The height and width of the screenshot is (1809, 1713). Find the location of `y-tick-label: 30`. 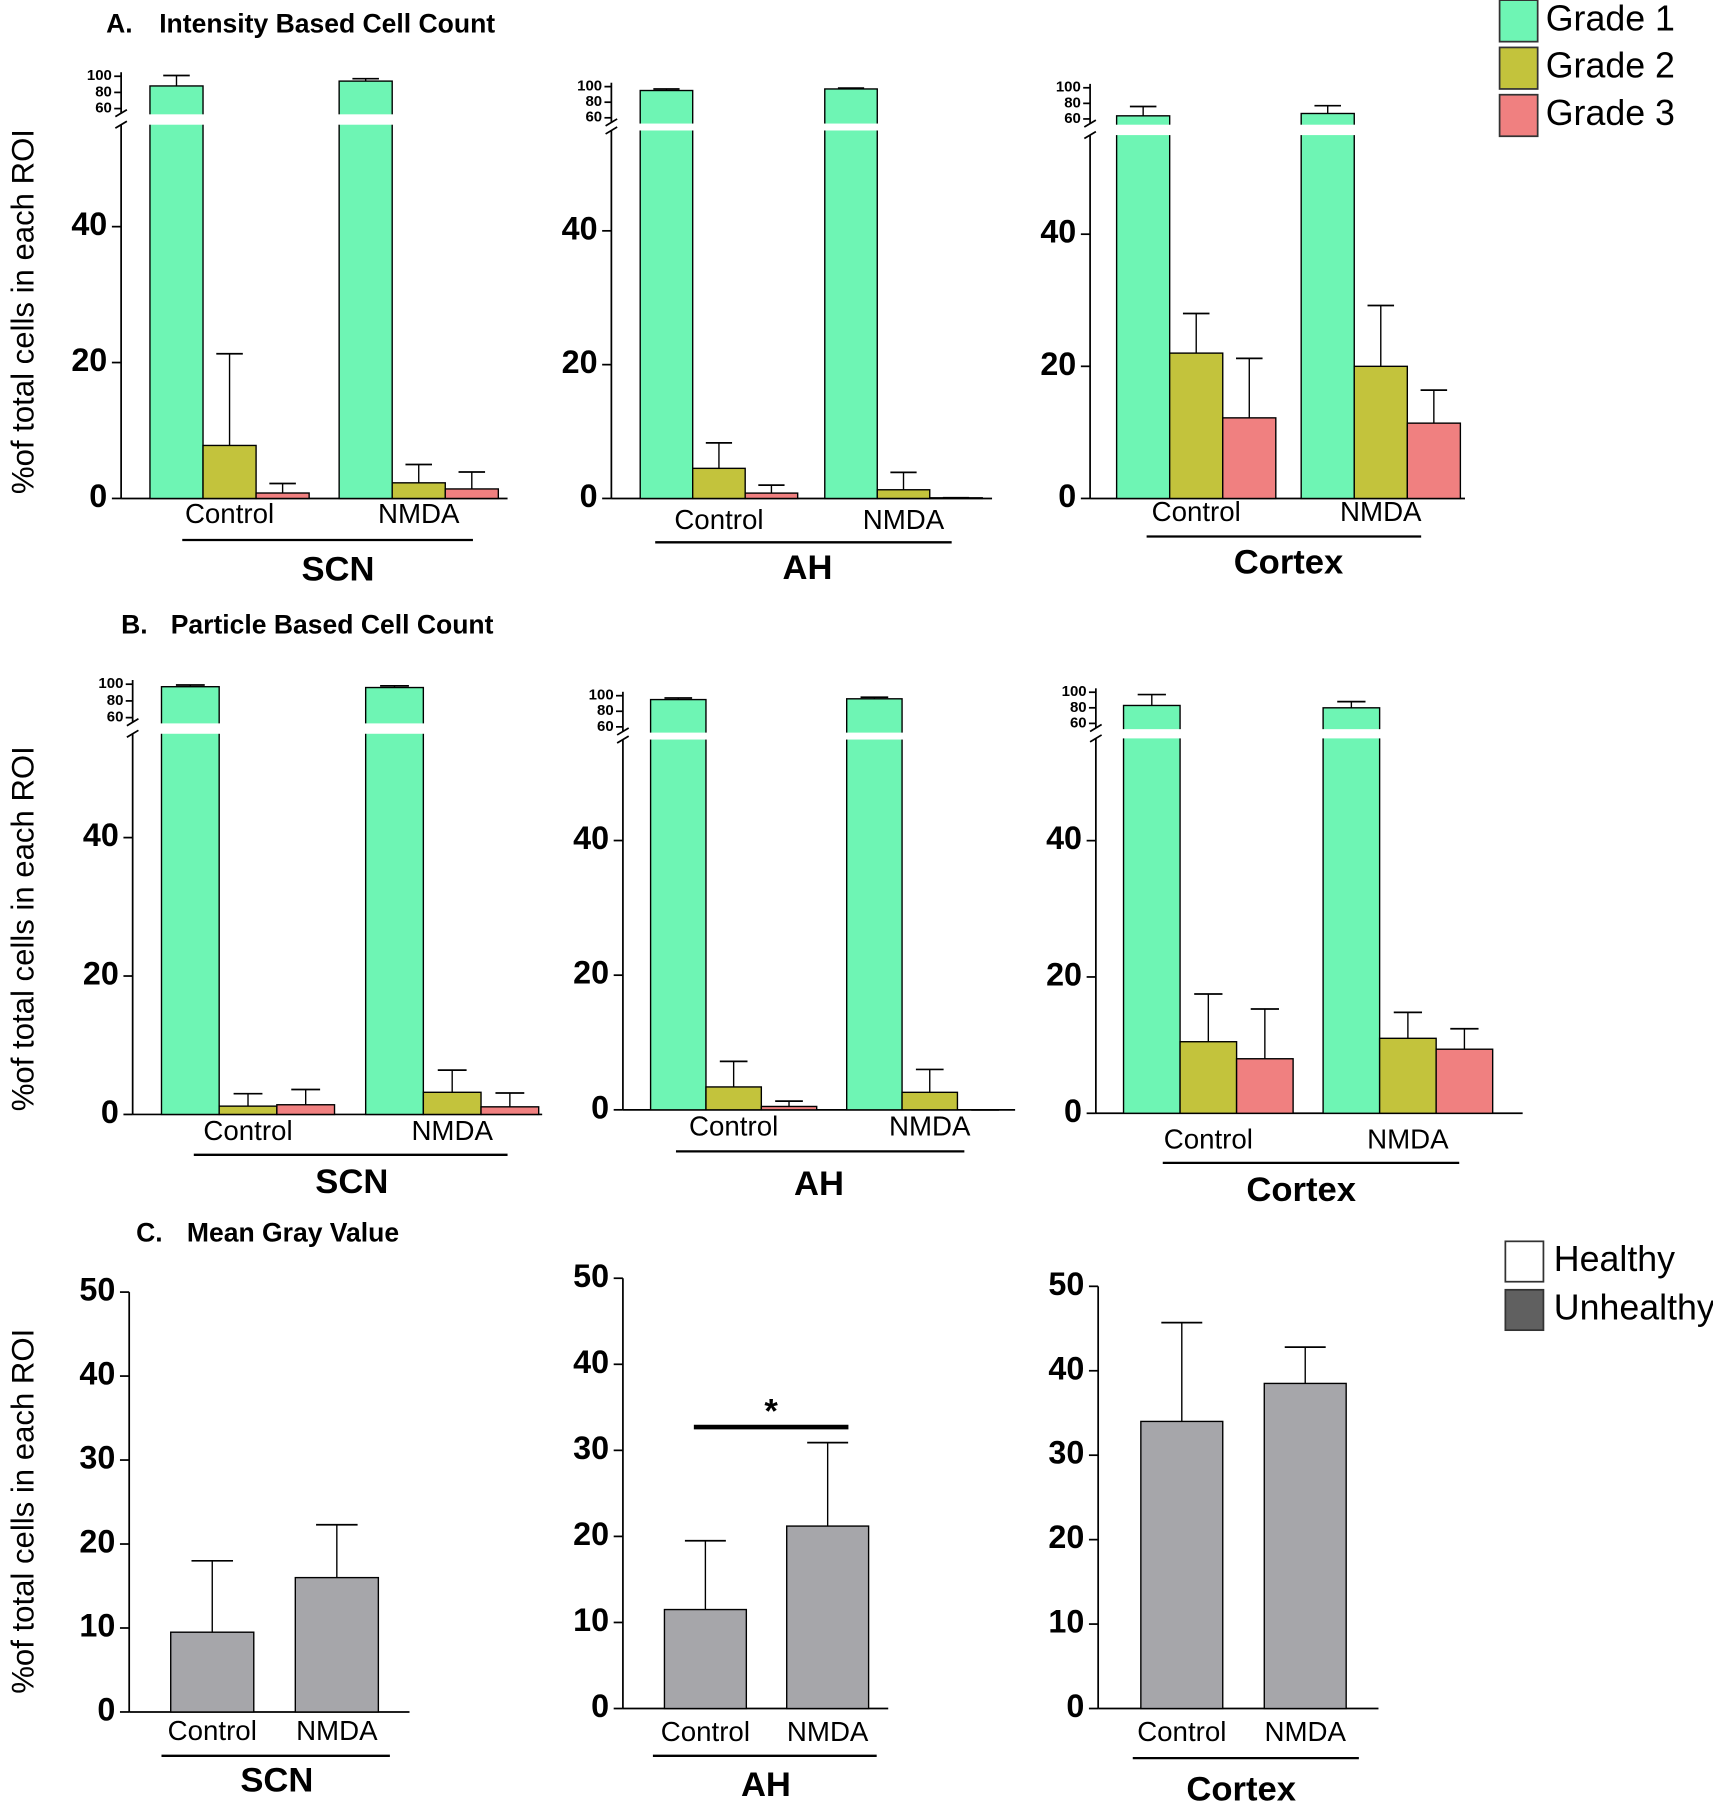

y-tick-label: 30 is located at coordinates (97, 1458).